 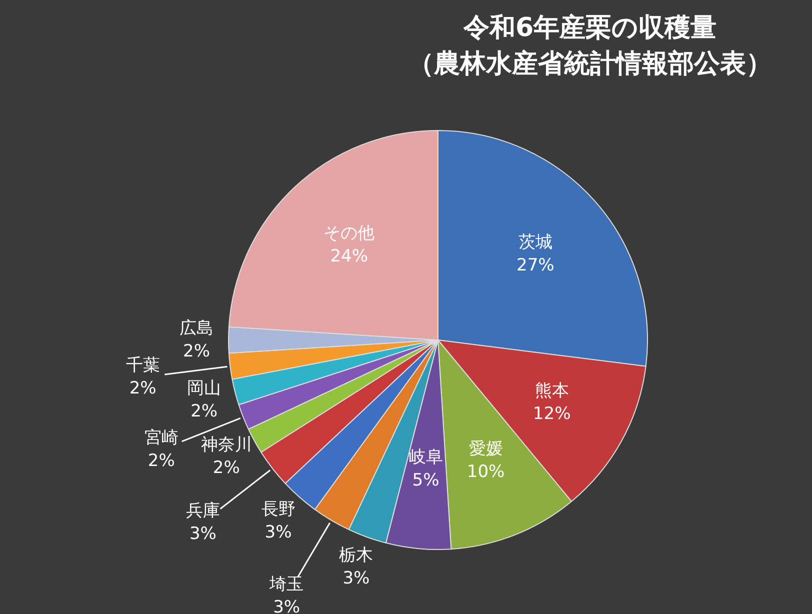 I want to click on slice-label: 宮崎, so click(x=161, y=438).